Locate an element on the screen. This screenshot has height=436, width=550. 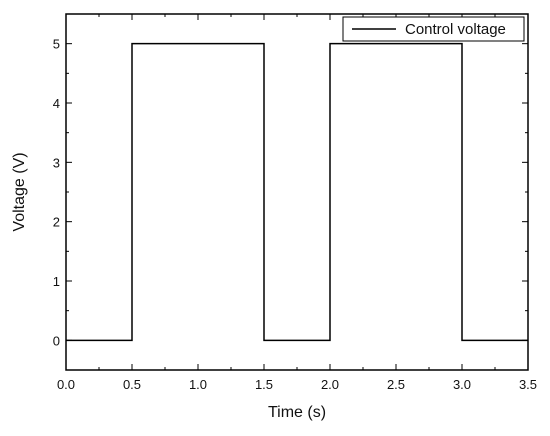
legend-label: Control voltage is located at coordinates (455, 29).